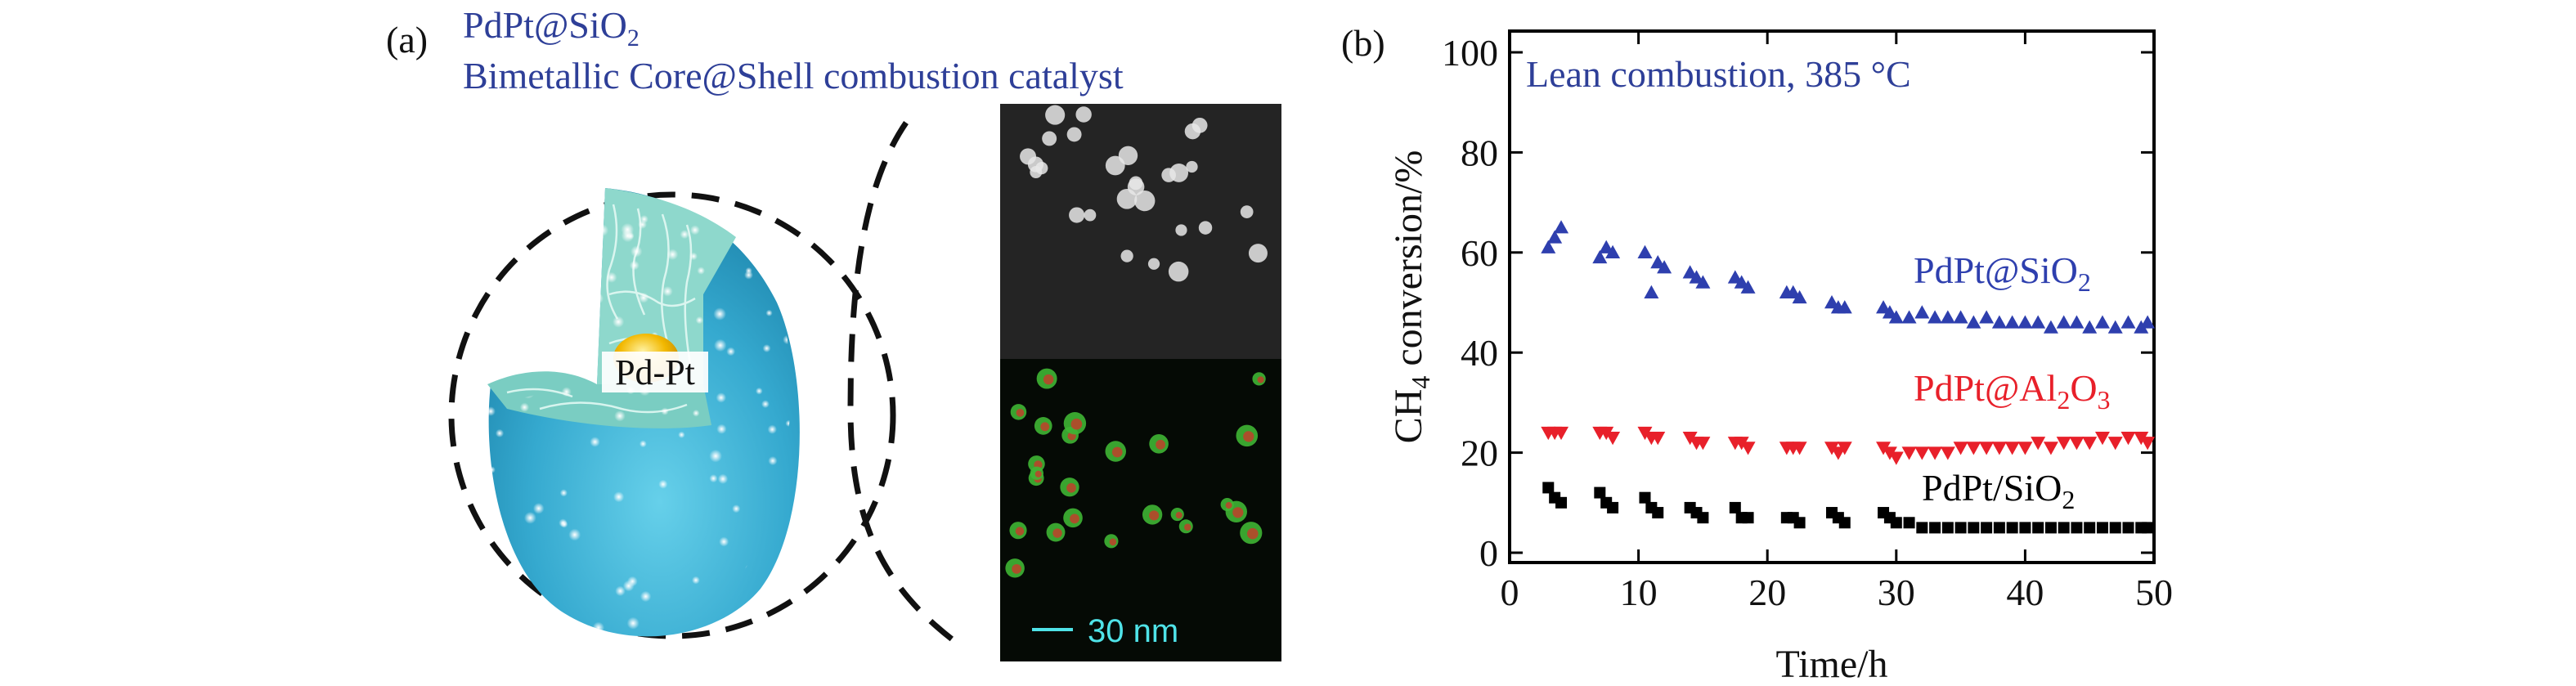  I want to click on panel-a-title-main: PdPt@SiO, so click(545, 25).